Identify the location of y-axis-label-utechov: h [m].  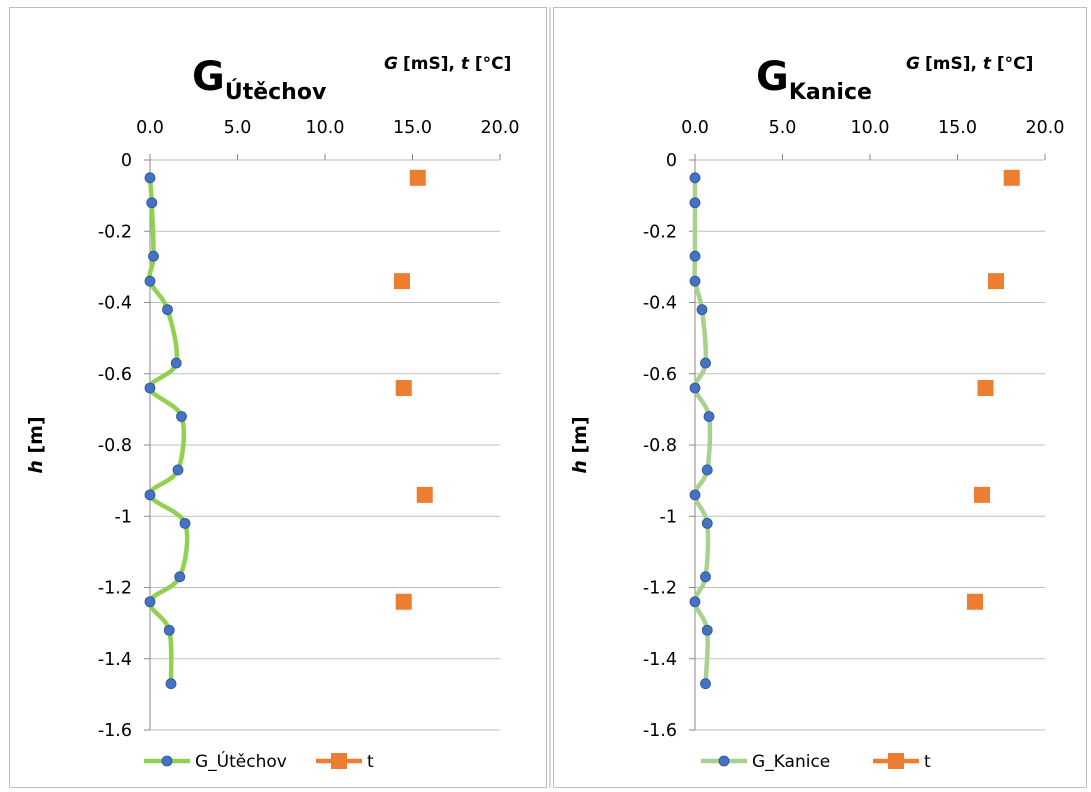
(36, 444).